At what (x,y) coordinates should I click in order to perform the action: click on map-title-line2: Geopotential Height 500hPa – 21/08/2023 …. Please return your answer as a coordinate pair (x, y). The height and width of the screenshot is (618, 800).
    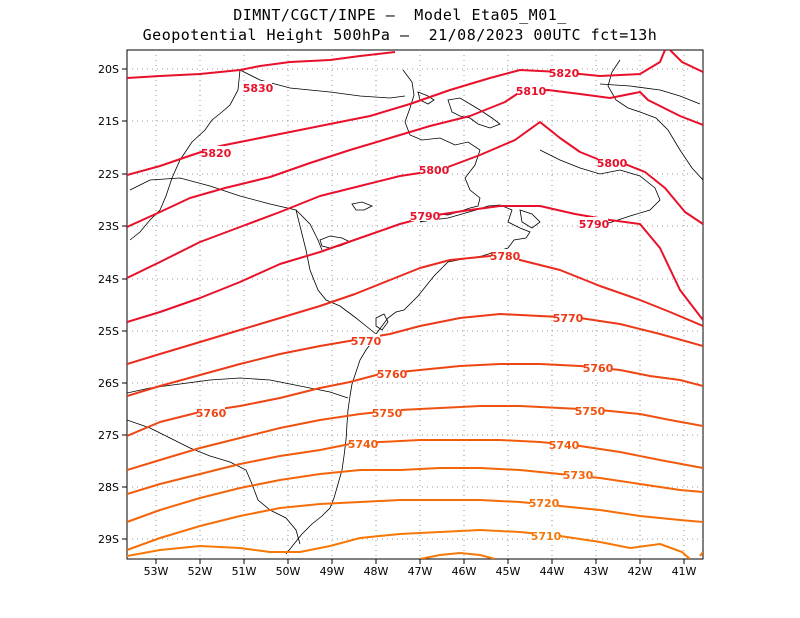
    Looking at the image, I should click on (400, 35).